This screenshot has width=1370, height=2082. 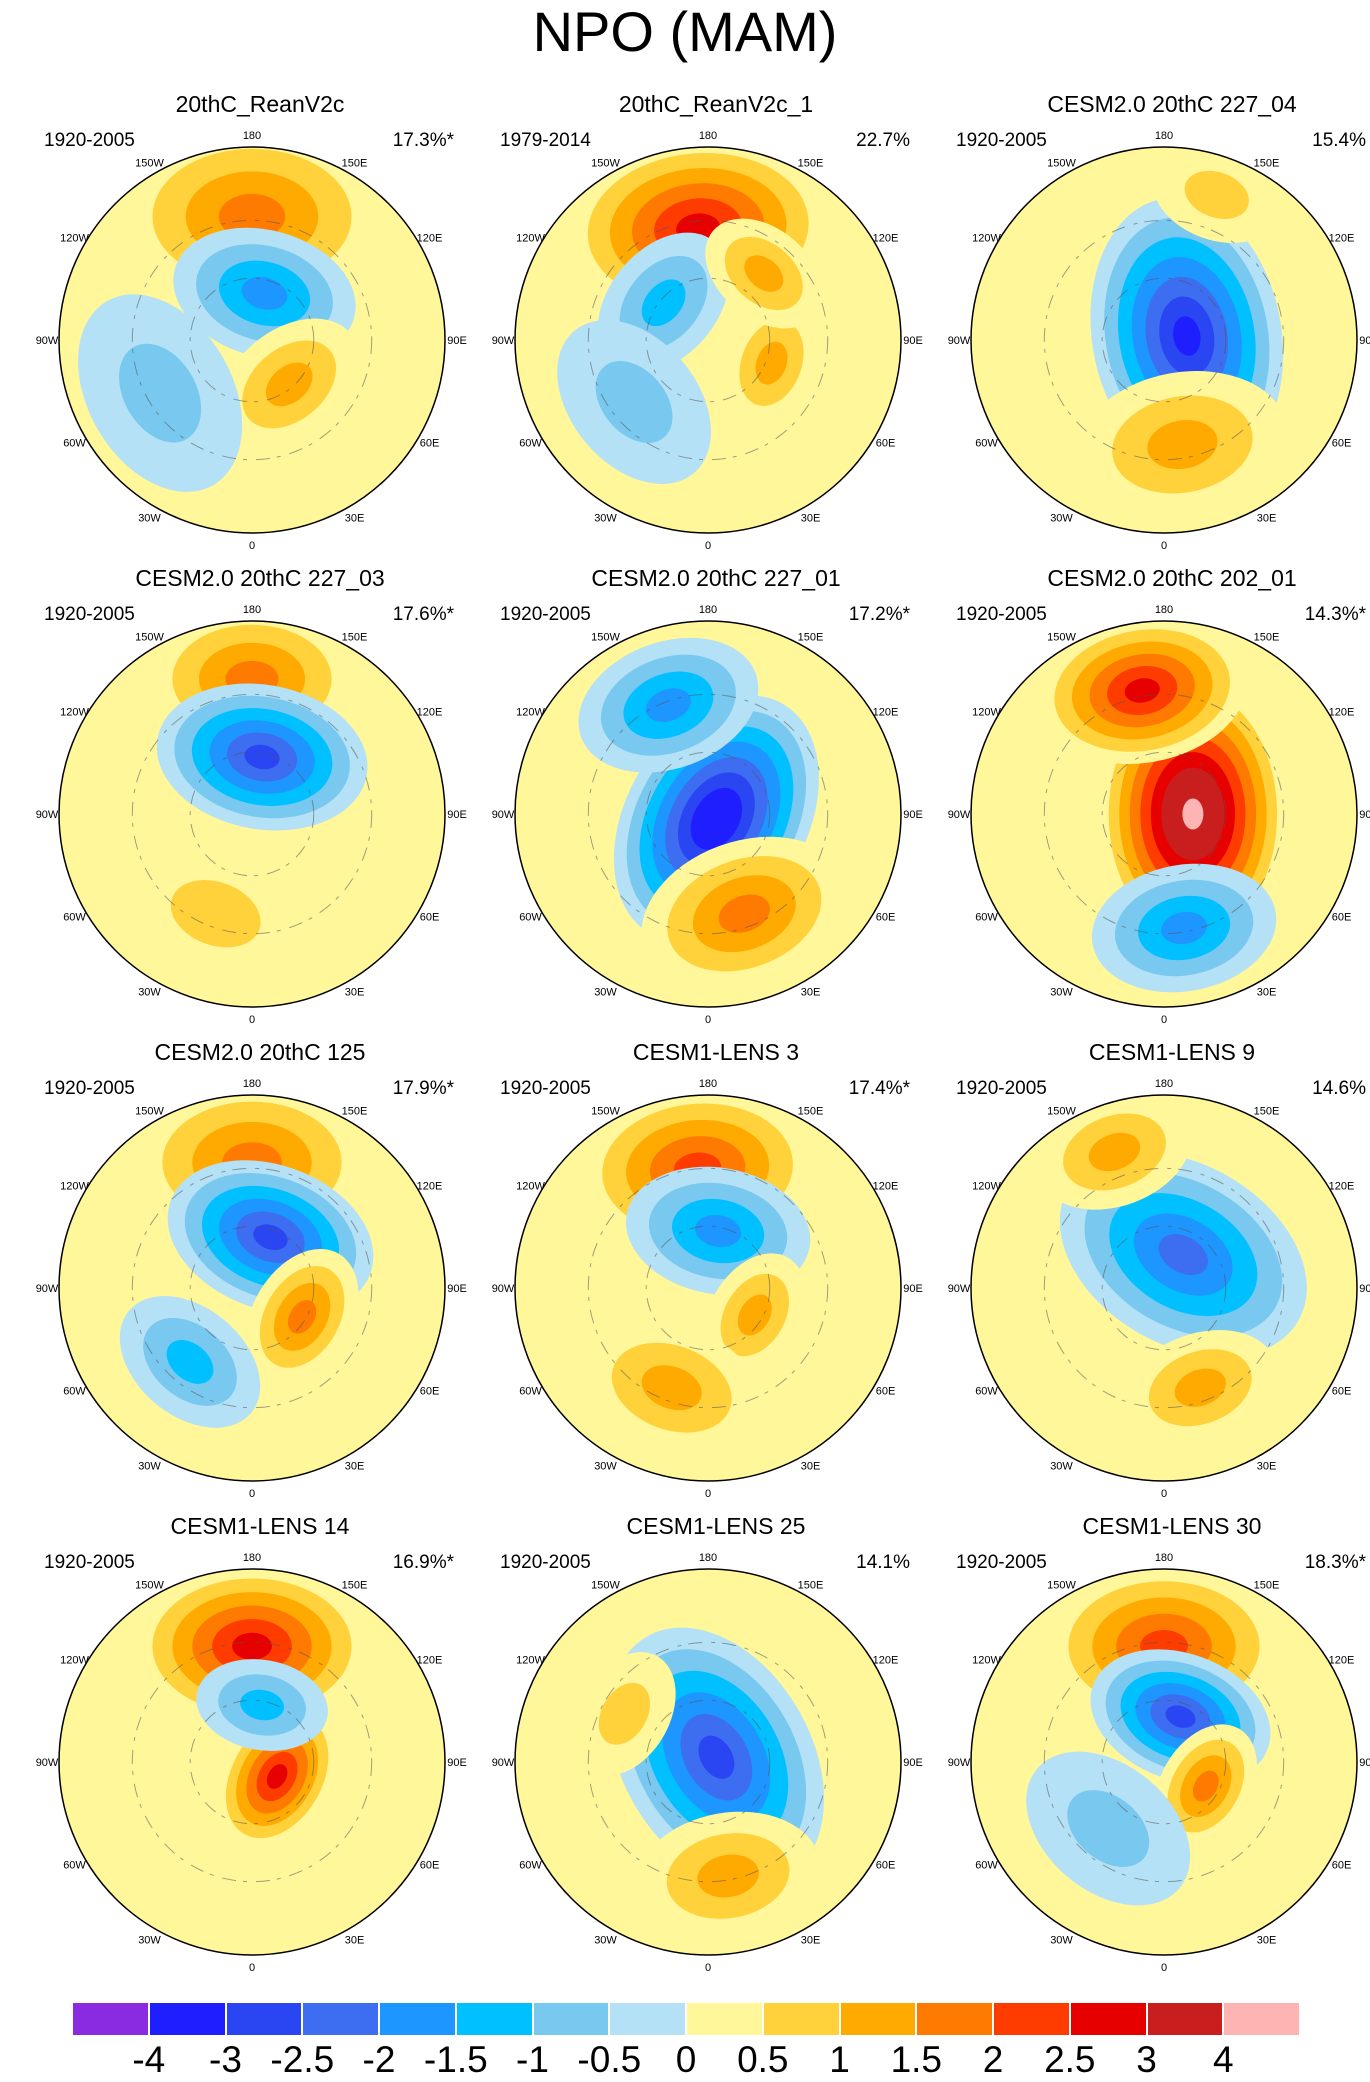 What do you see at coordinates (423, 1088) in the screenshot?
I see `panel-variance: 17.9%*` at bounding box center [423, 1088].